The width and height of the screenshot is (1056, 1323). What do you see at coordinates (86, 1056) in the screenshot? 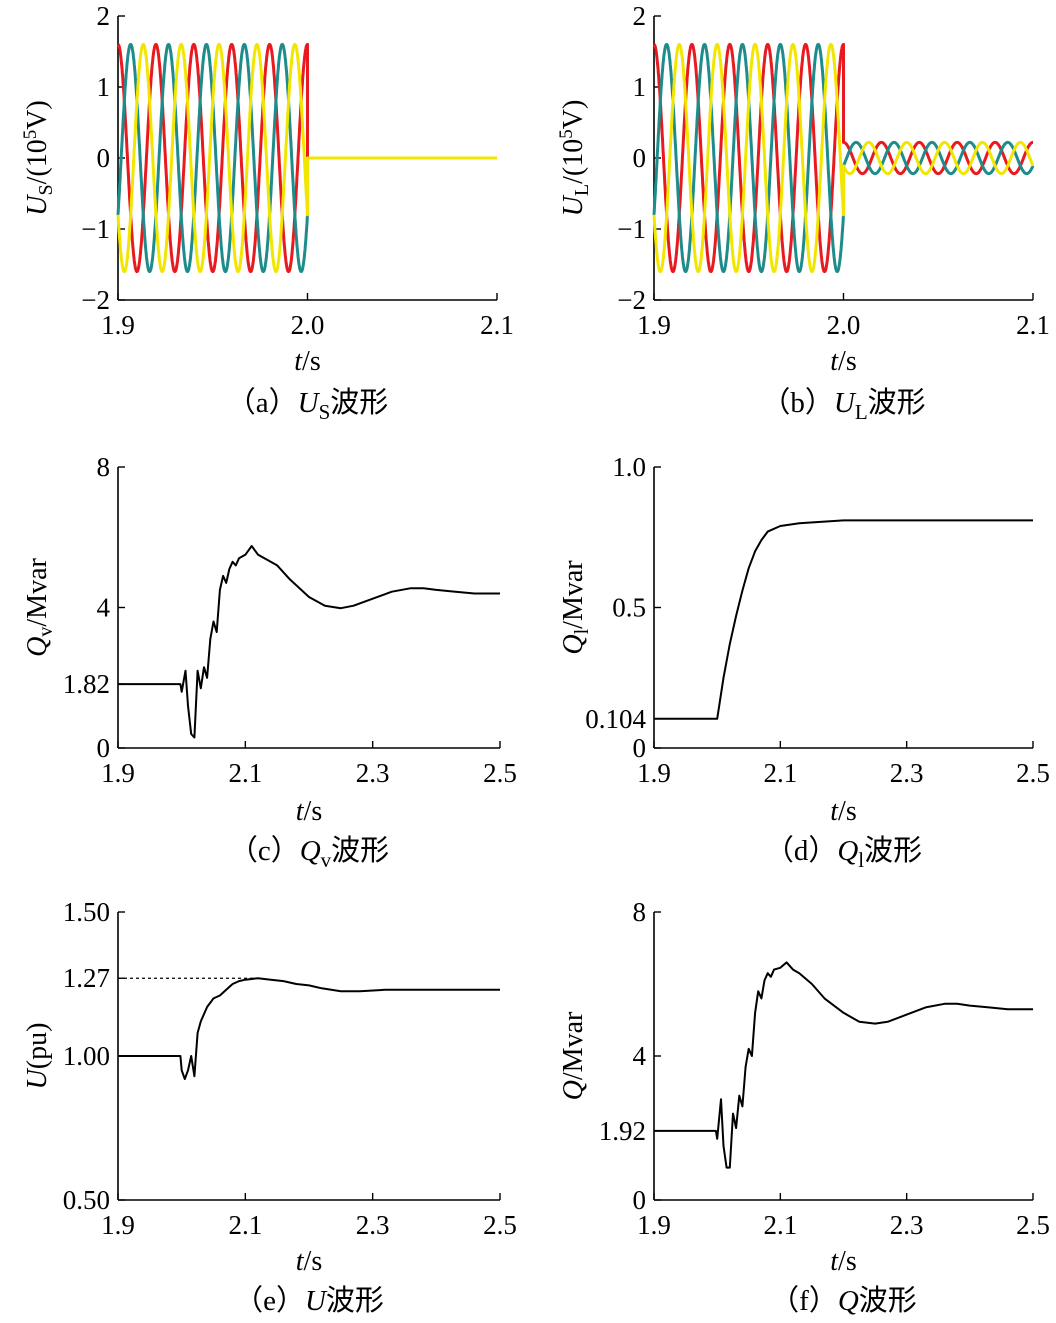
I see `y-tick-label: 1.00` at bounding box center [86, 1056].